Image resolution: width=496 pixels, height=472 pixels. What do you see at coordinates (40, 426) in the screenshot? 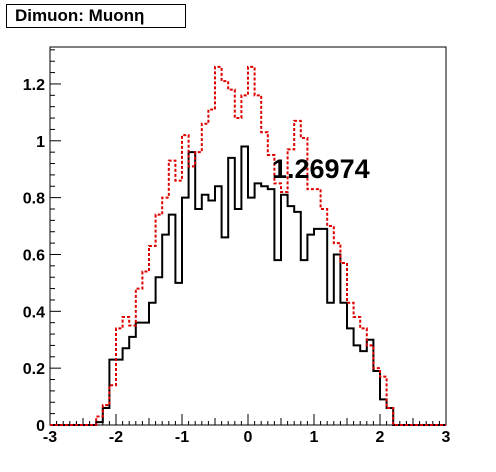
I see `y-tick-label: 0` at bounding box center [40, 426].